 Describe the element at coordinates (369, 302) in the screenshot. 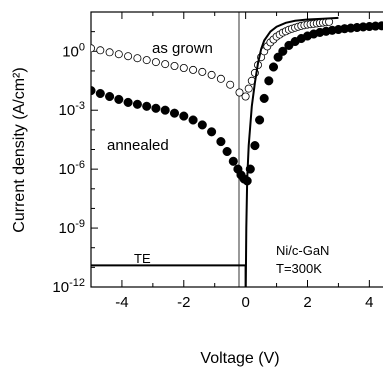

I see `x-tick-label-4: 4` at that location.